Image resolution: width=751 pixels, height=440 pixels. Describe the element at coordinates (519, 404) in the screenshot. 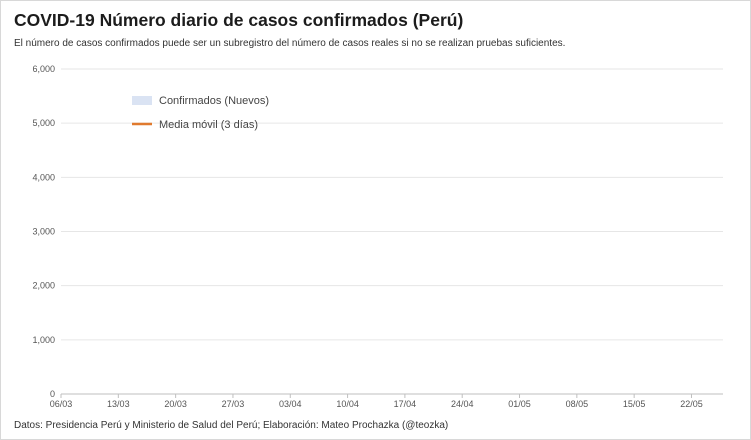

I see `x-tick-label: 01/05` at that location.